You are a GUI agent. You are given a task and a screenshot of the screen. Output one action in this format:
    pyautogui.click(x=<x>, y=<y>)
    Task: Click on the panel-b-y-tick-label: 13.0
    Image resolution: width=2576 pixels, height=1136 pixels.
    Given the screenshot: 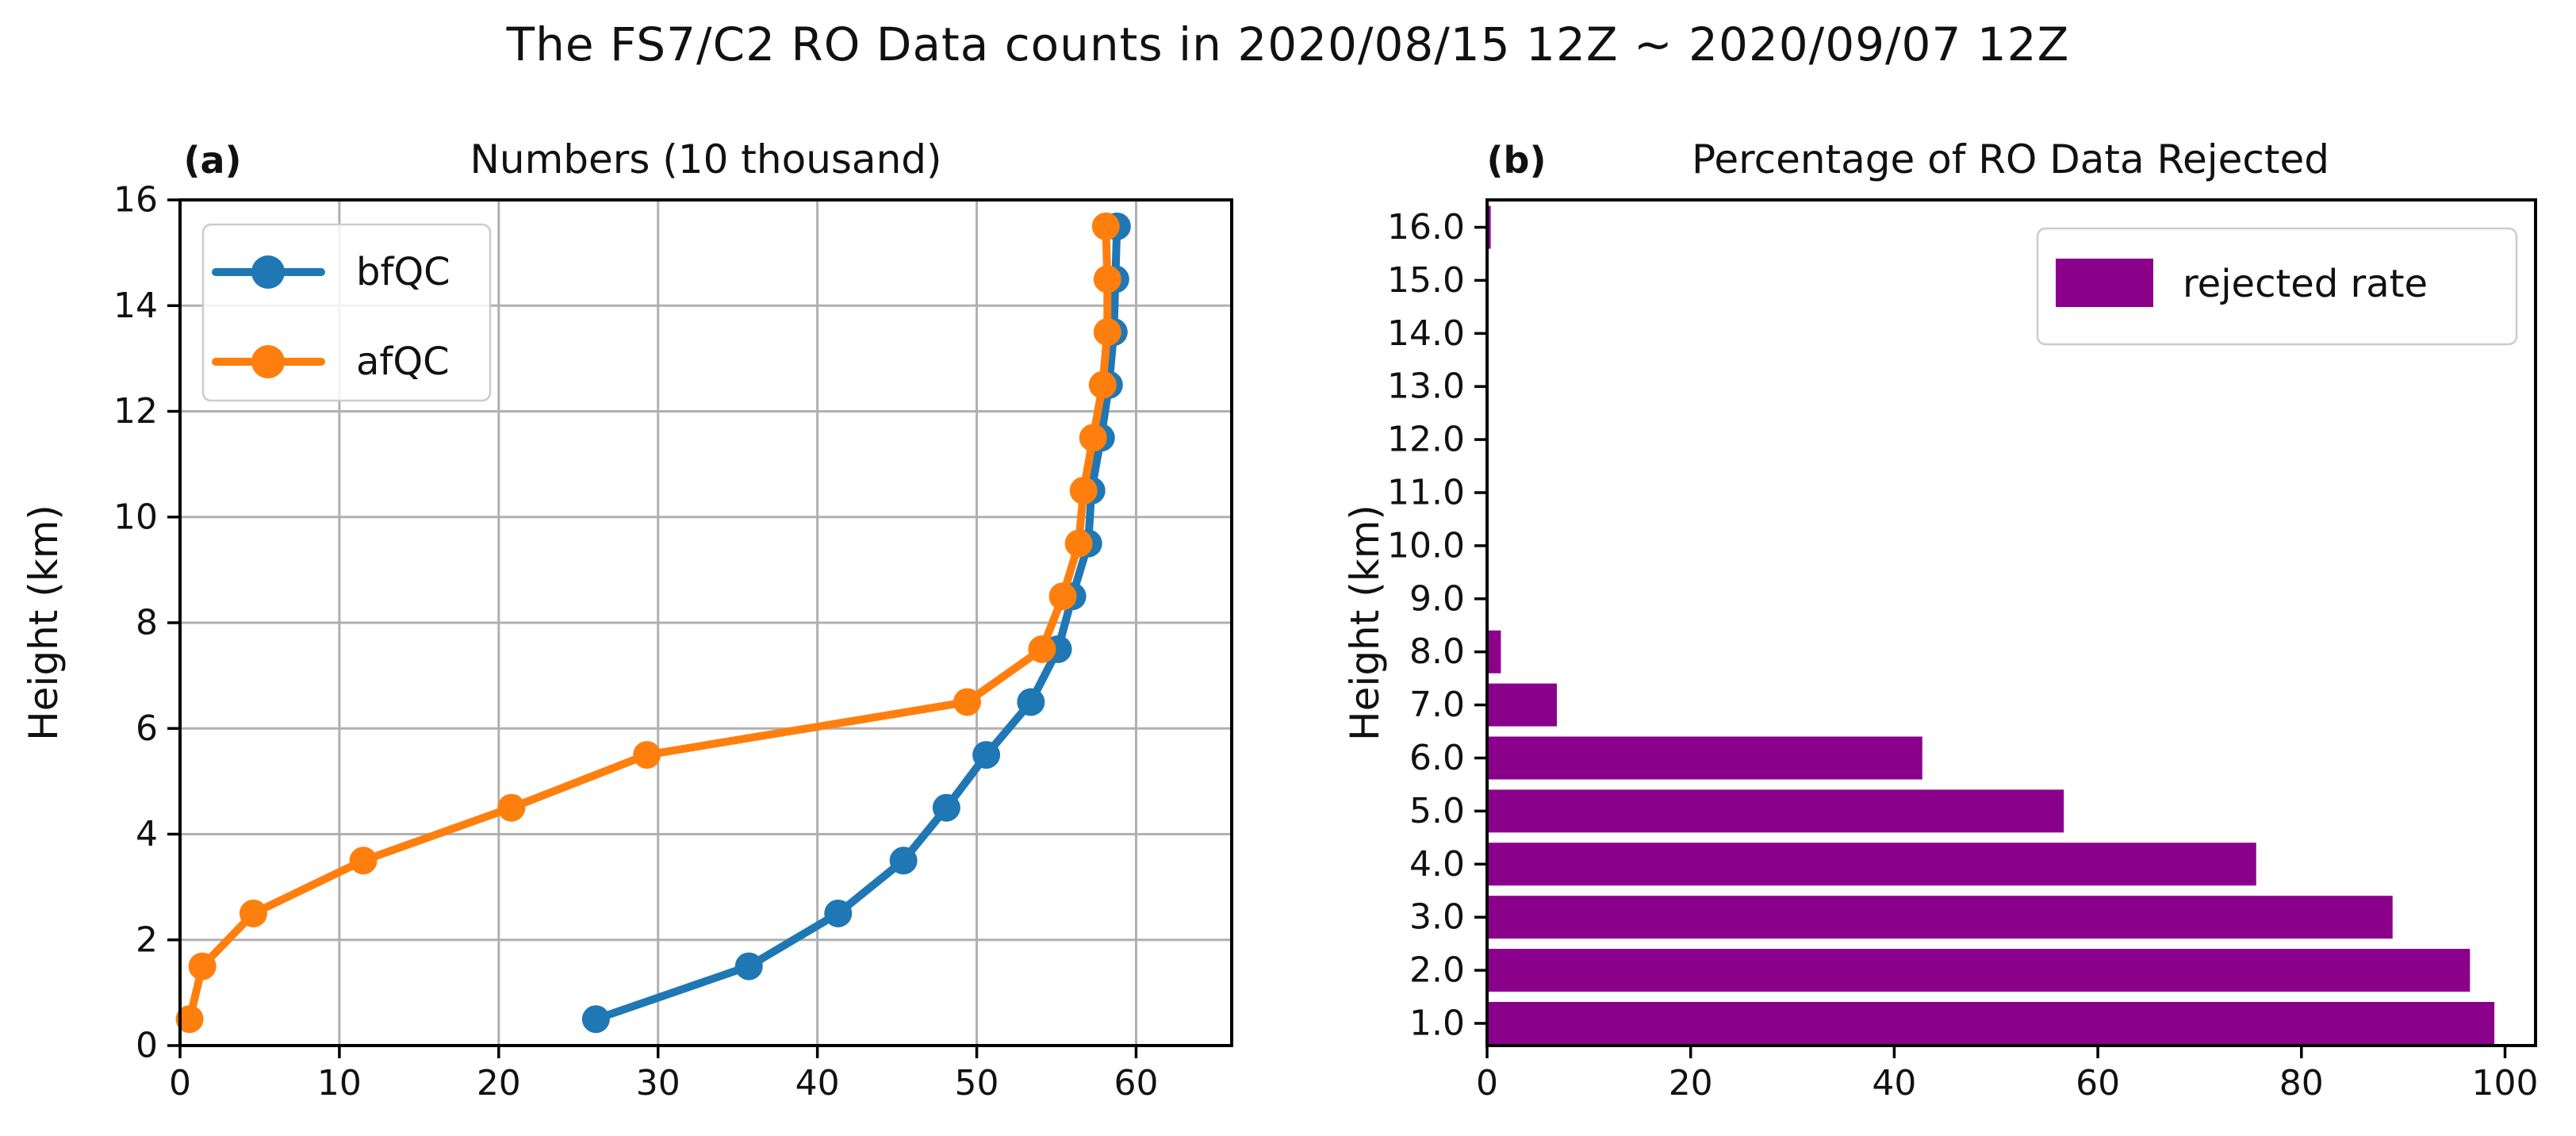 What is the action you would take?
    pyautogui.click(x=1426, y=387)
    